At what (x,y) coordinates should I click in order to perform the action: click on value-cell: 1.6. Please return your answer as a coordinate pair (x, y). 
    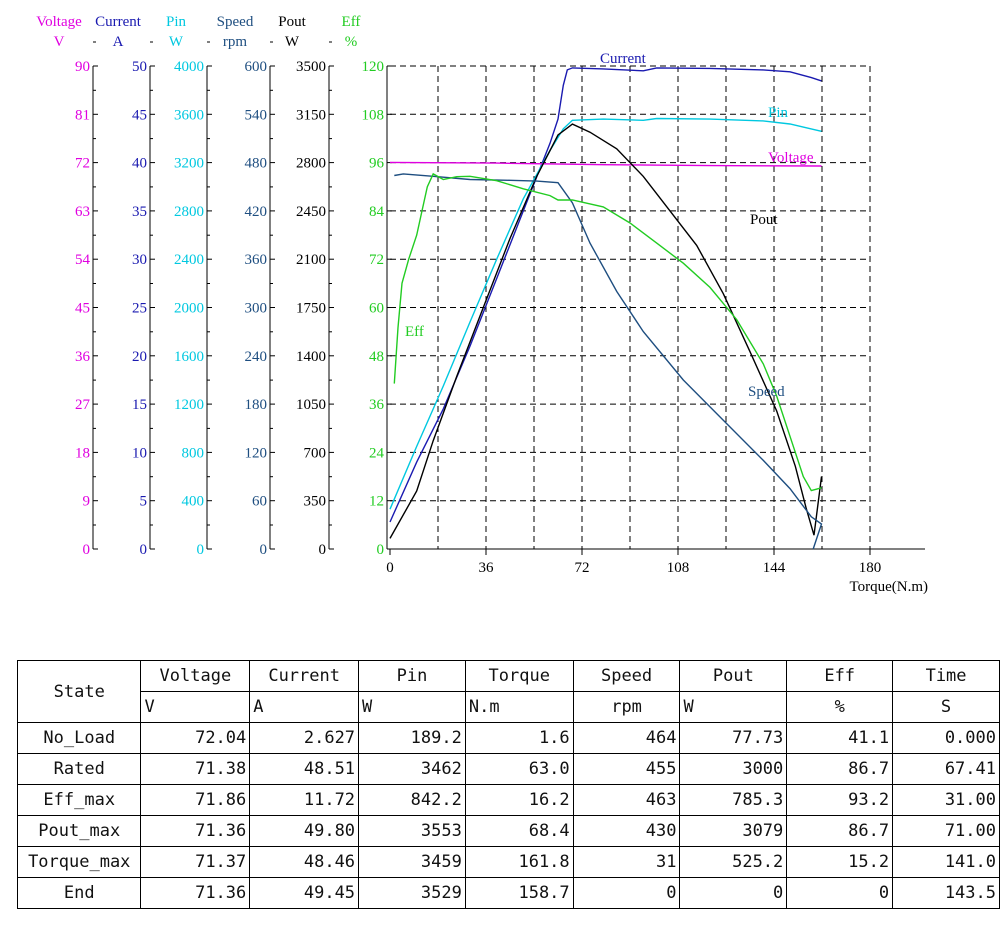
    Looking at the image, I should click on (519, 738).